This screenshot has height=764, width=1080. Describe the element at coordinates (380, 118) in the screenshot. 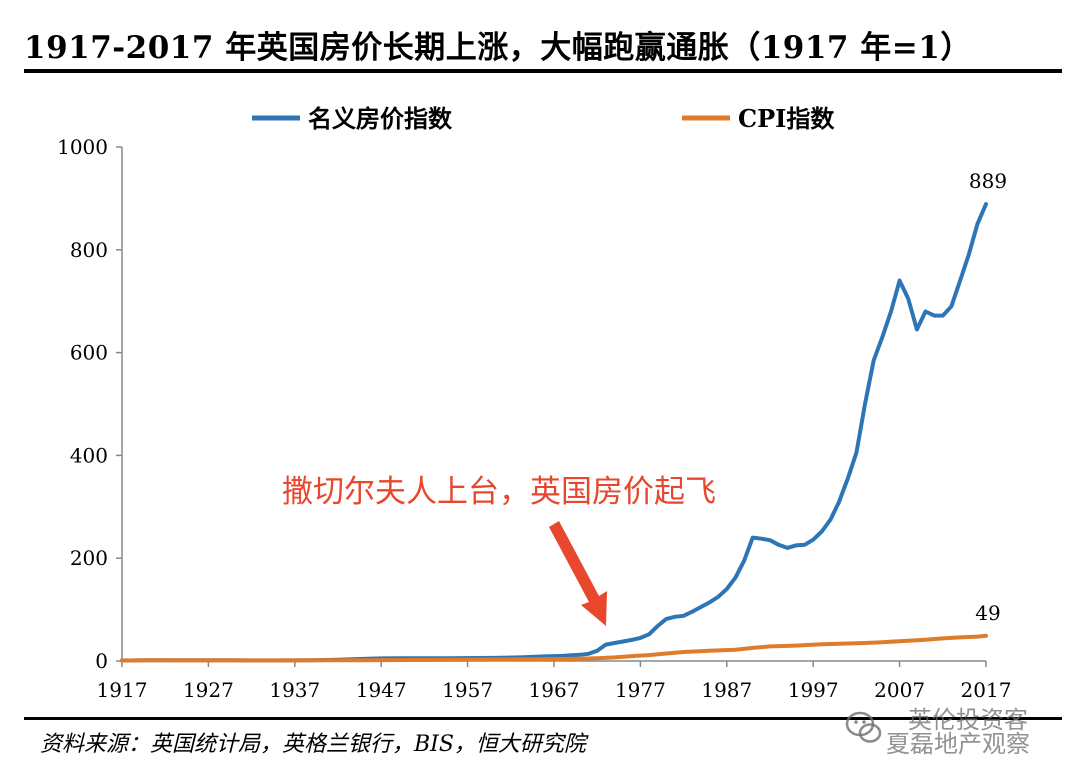

I see `legend-label-house: 名义房价指数` at that location.